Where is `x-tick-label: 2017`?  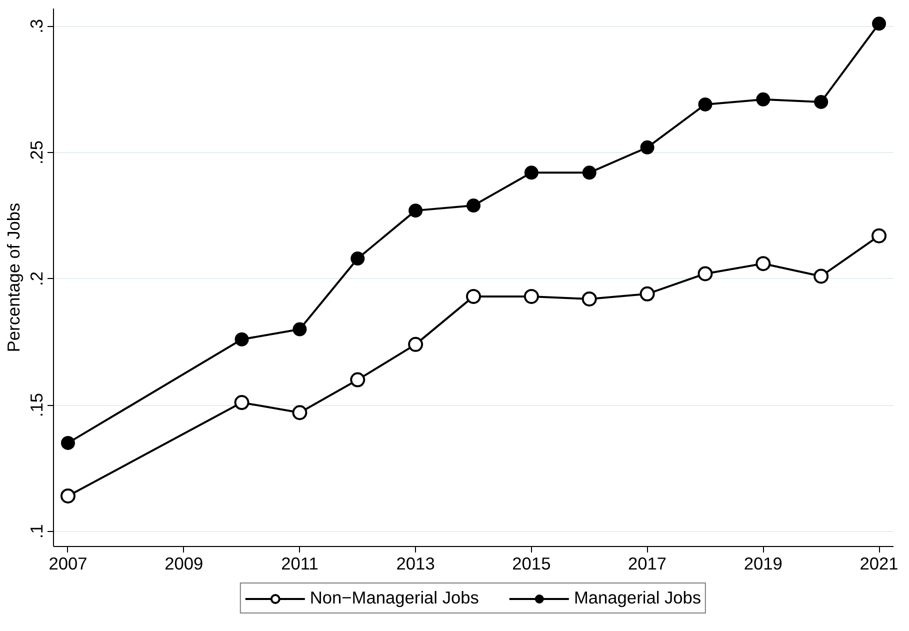
x-tick-label: 2017 is located at coordinates (647, 564).